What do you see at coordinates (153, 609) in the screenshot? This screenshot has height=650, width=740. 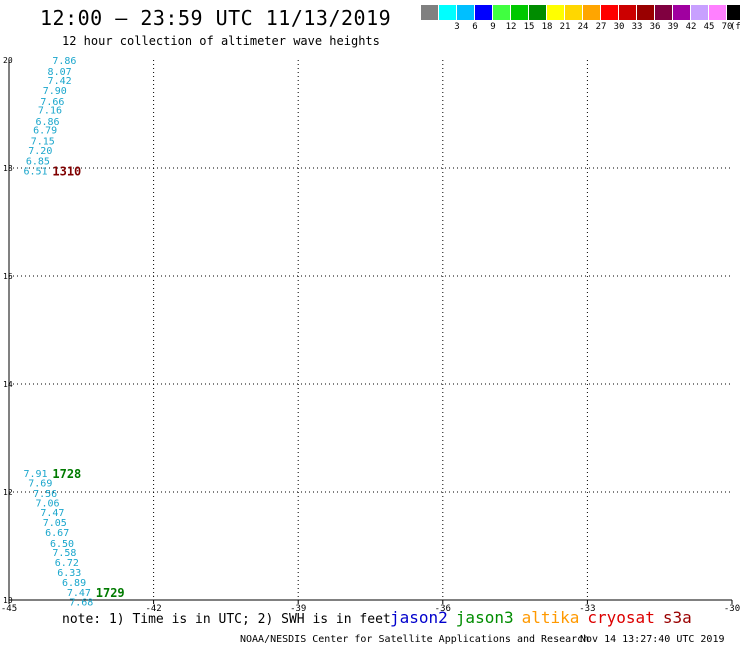 I see `x-tick-label: -42` at bounding box center [153, 609].